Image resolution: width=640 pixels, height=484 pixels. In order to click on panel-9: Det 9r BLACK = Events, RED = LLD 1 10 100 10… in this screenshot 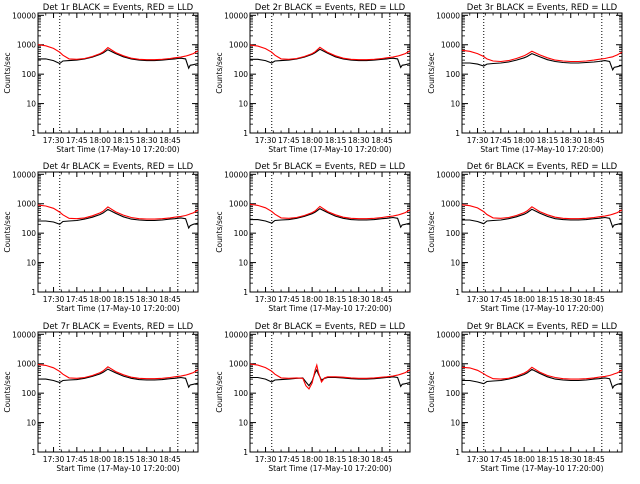, I will do `click(525, 397)`.